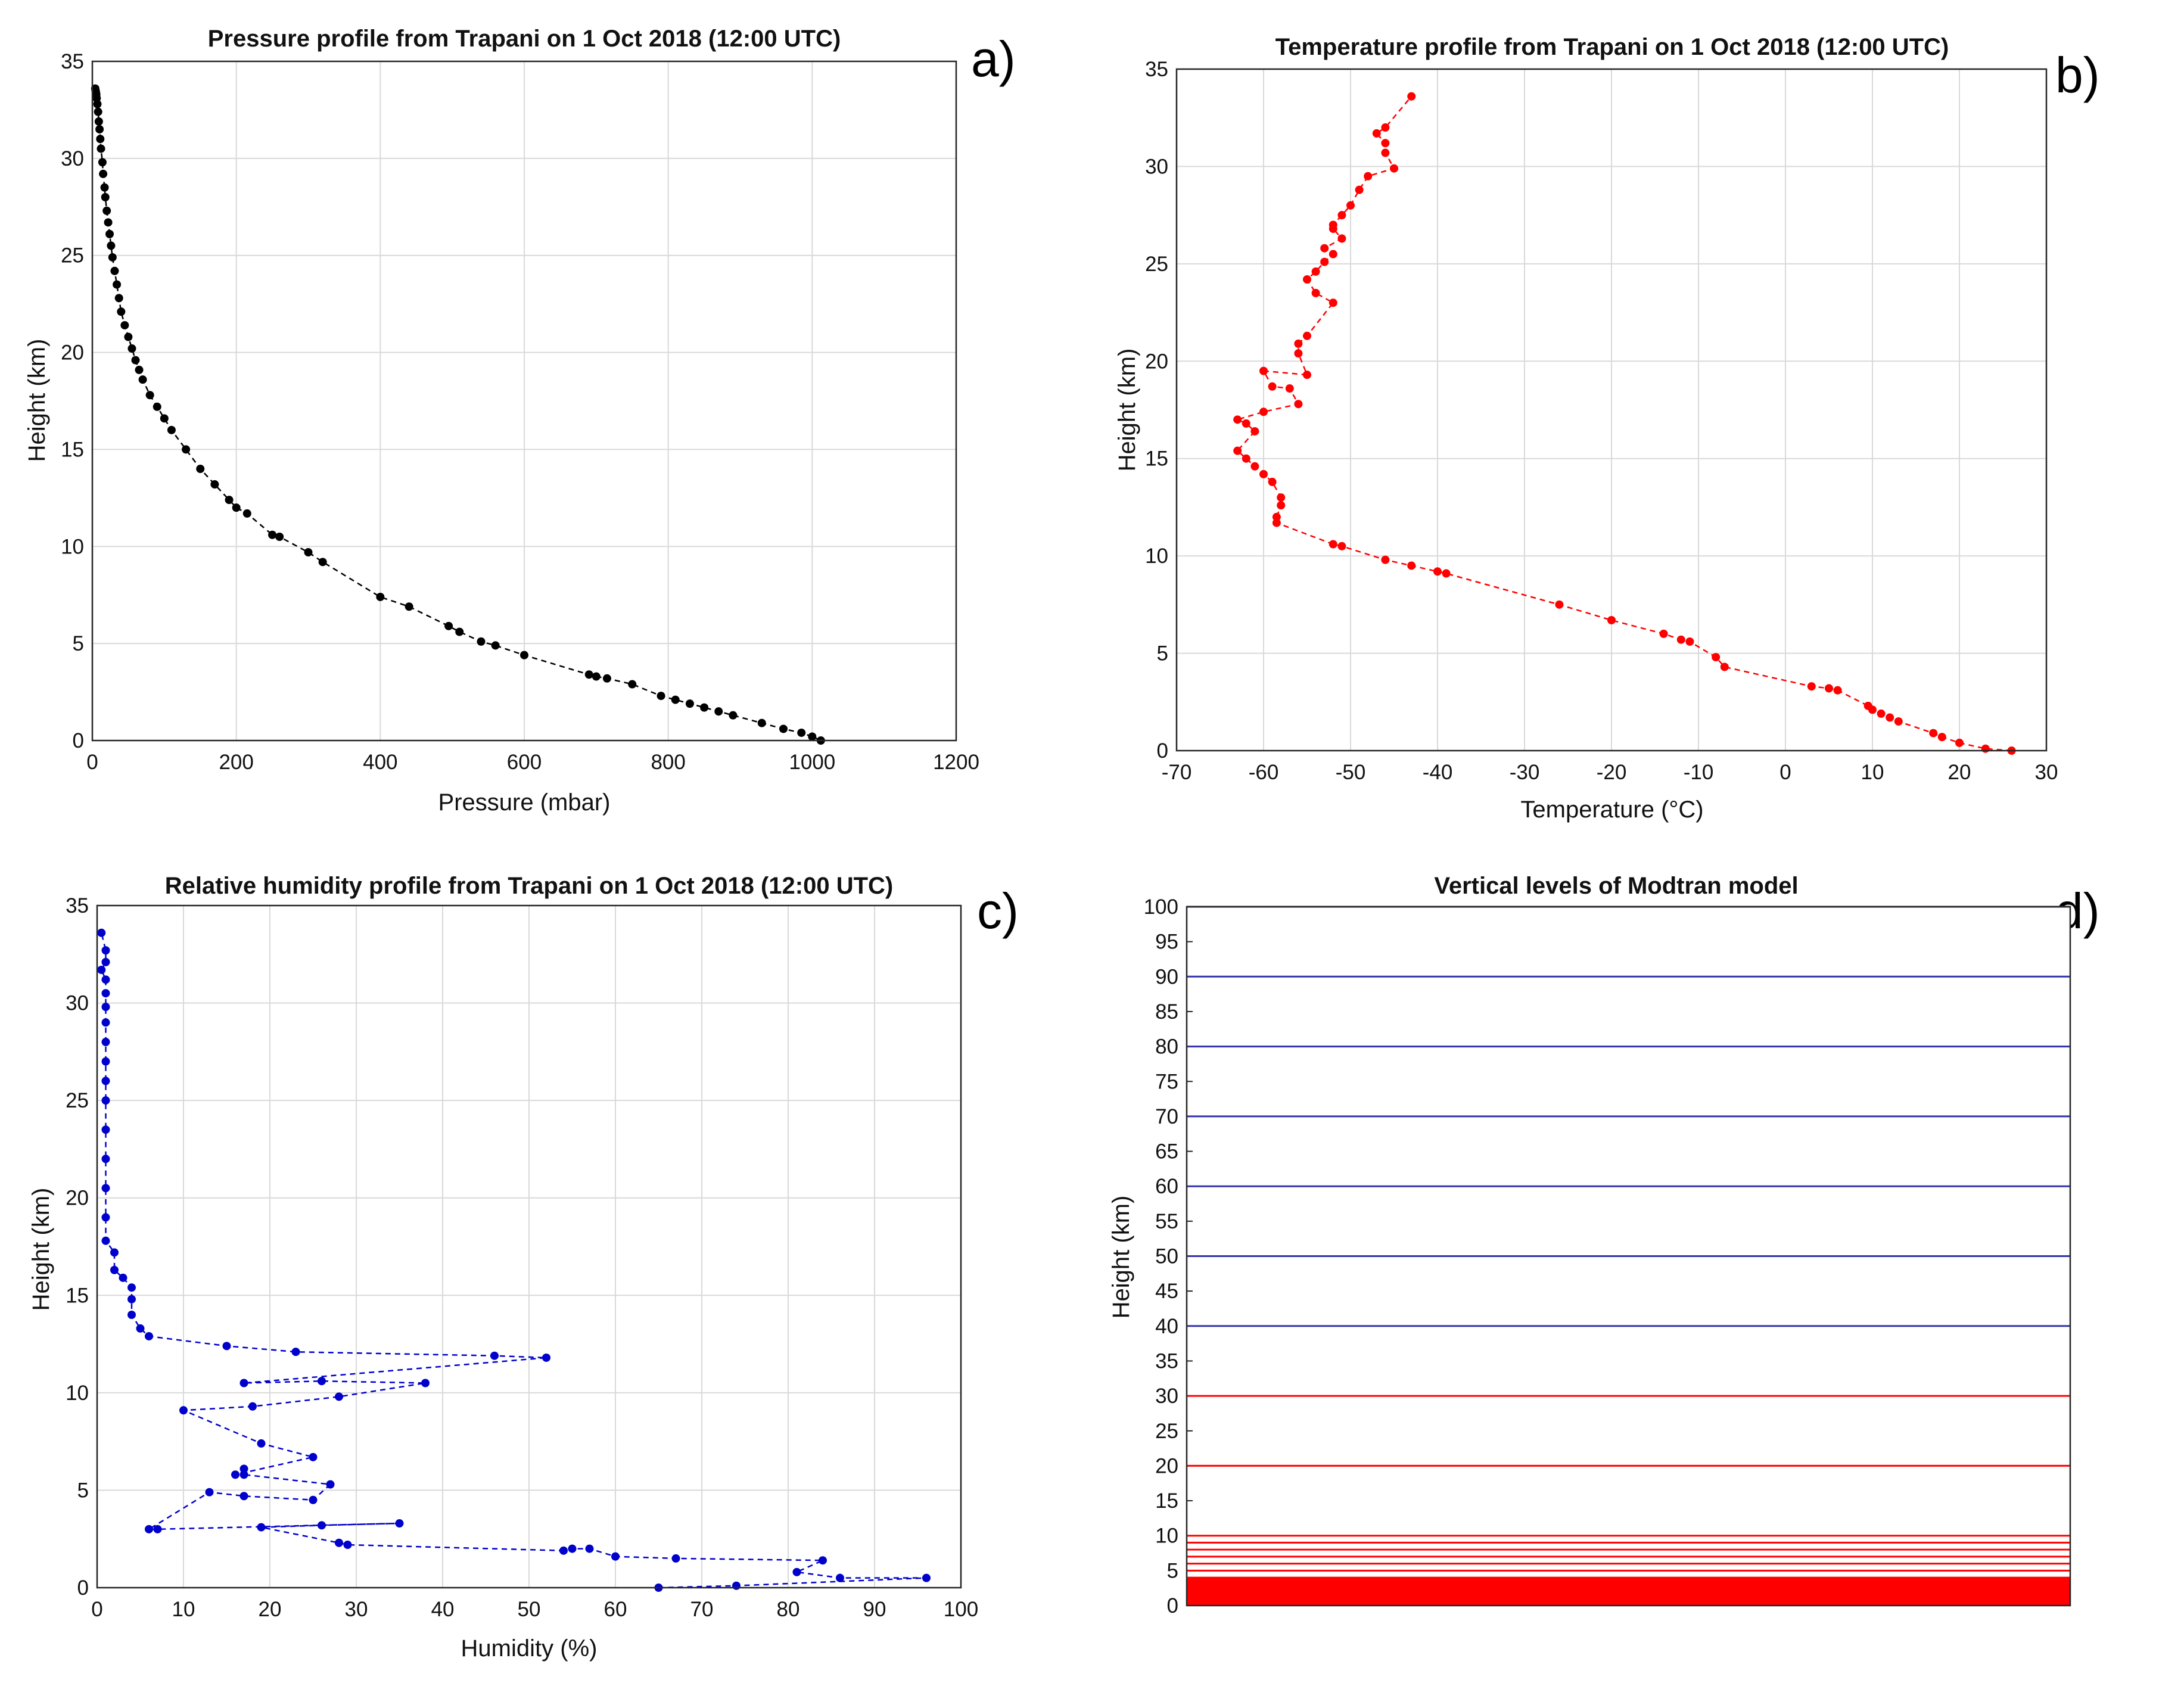 This screenshot has height=1683, width=2184. Describe the element at coordinates (668, 762) in the screenshot. I see `x-tick-label: 800` at that location.